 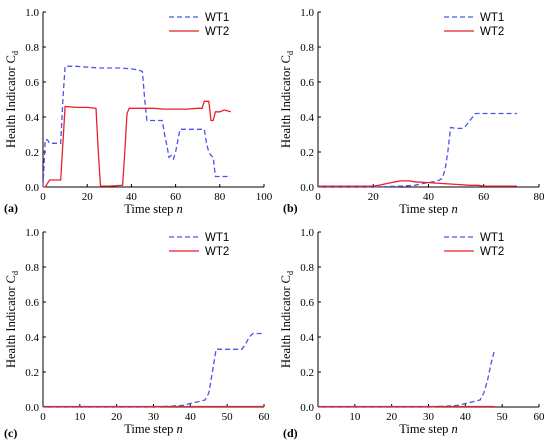 I want to click on panel-label: (c), so click(x=10, y=433).